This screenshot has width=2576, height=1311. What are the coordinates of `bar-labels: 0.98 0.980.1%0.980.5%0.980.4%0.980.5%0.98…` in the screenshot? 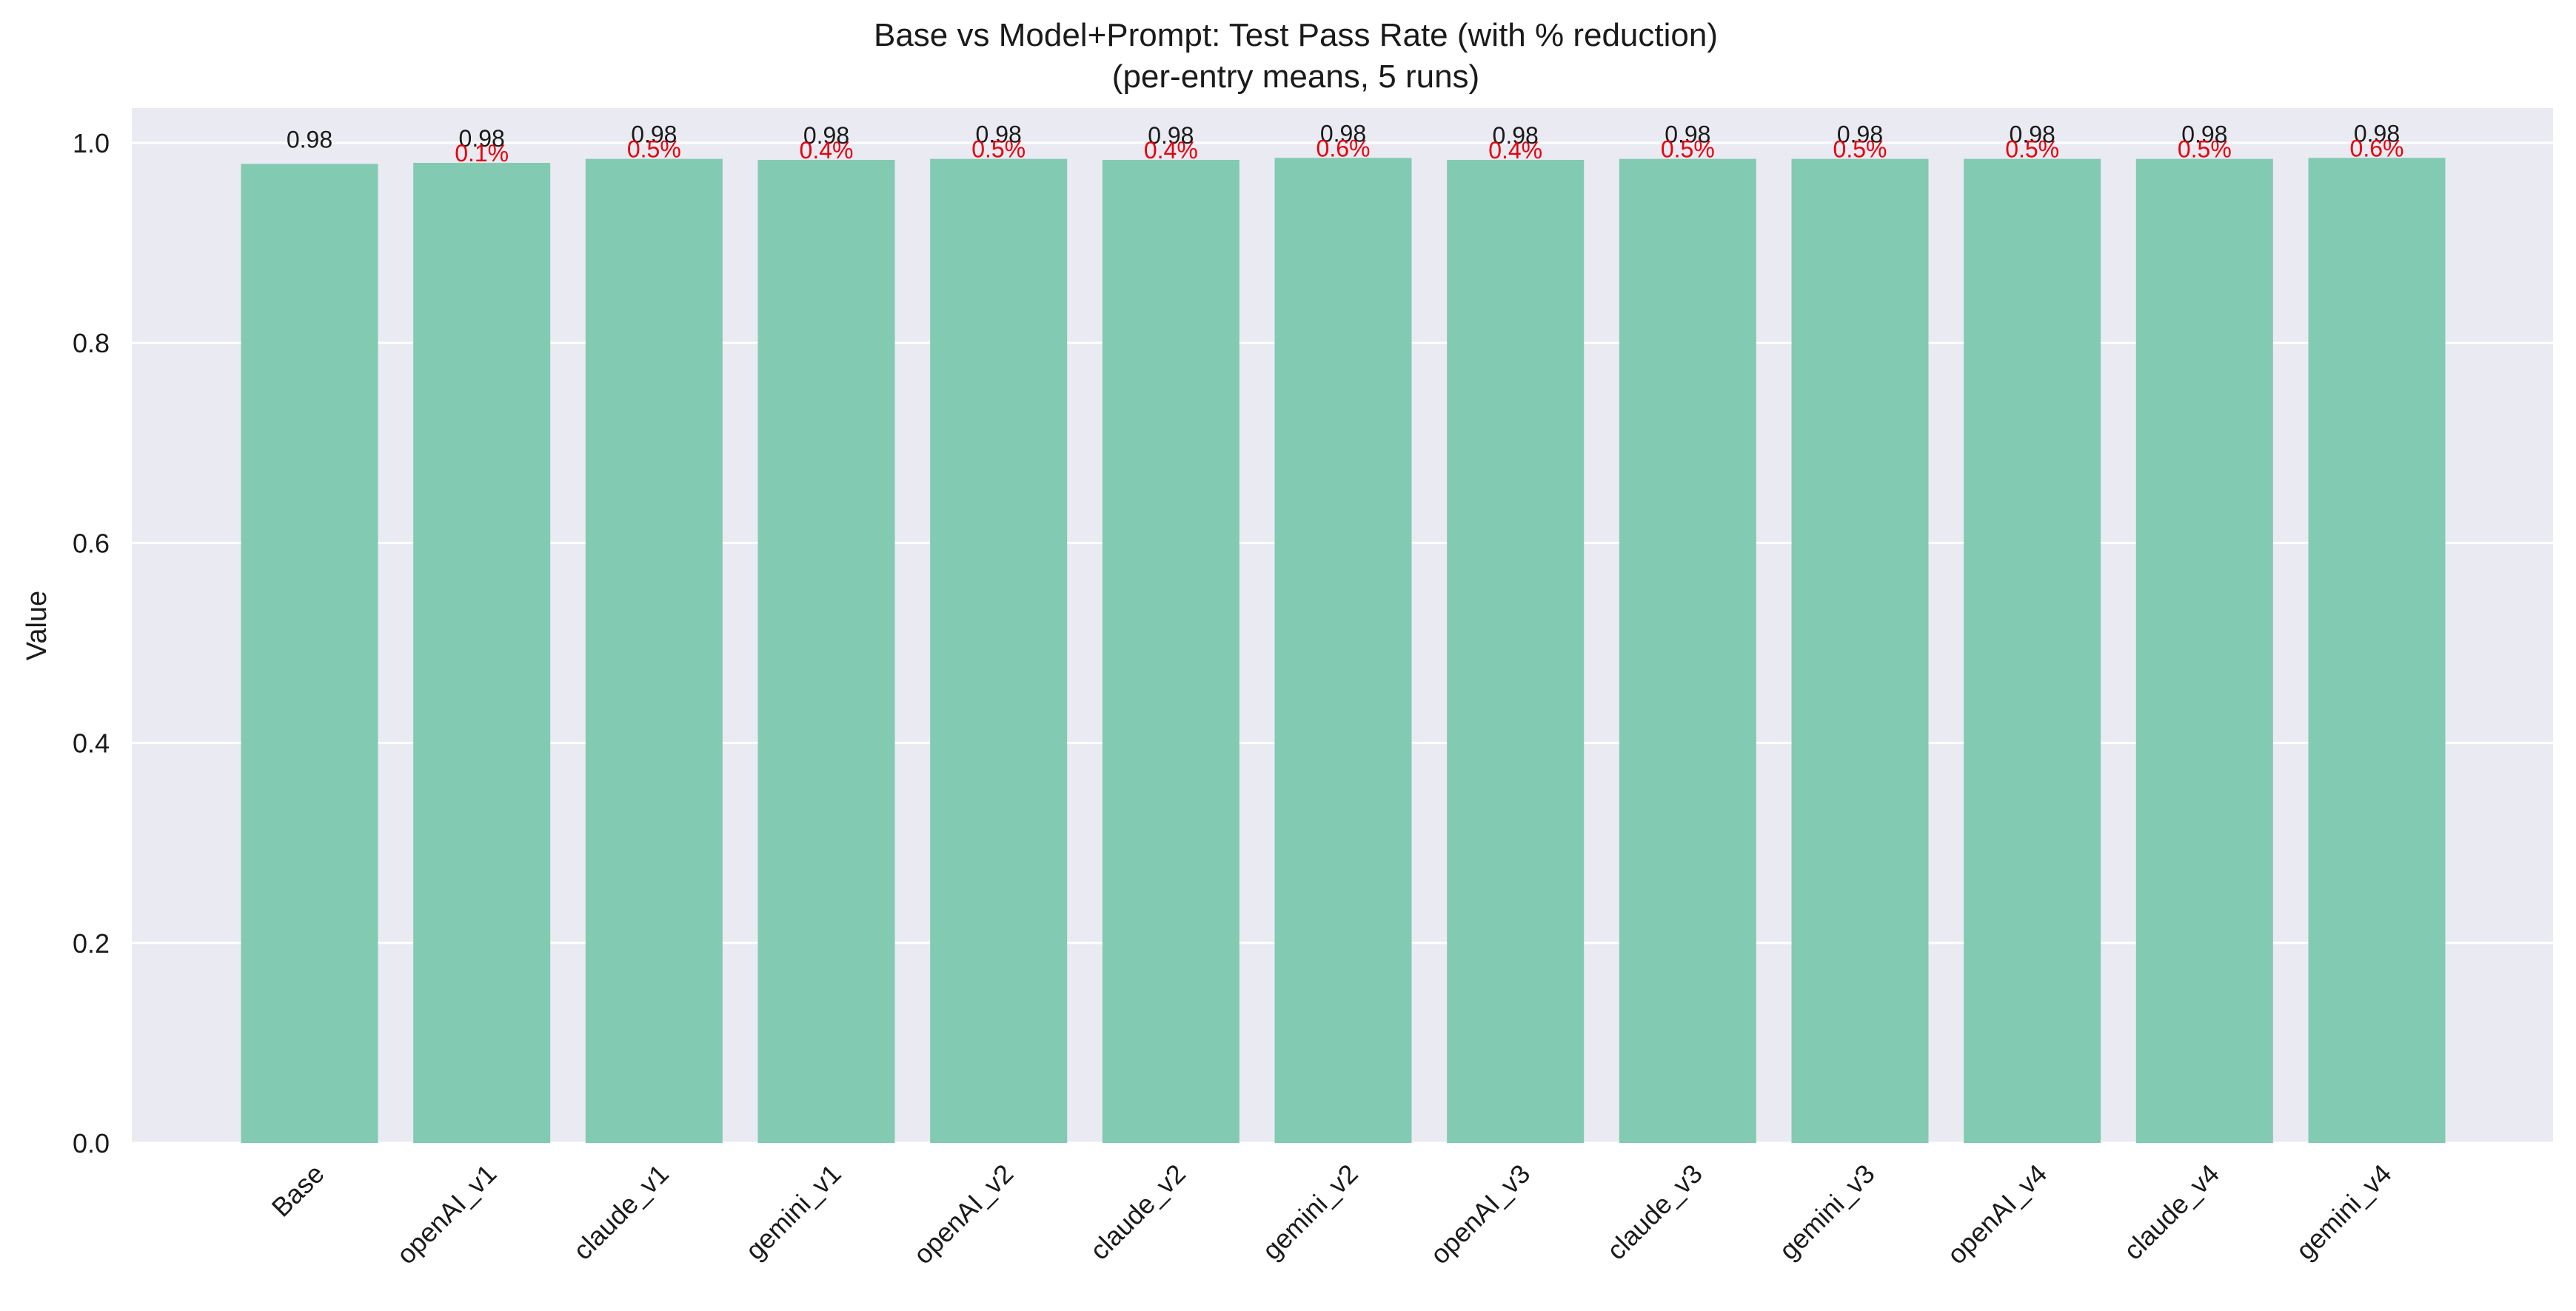 It's located at (1345, 143).